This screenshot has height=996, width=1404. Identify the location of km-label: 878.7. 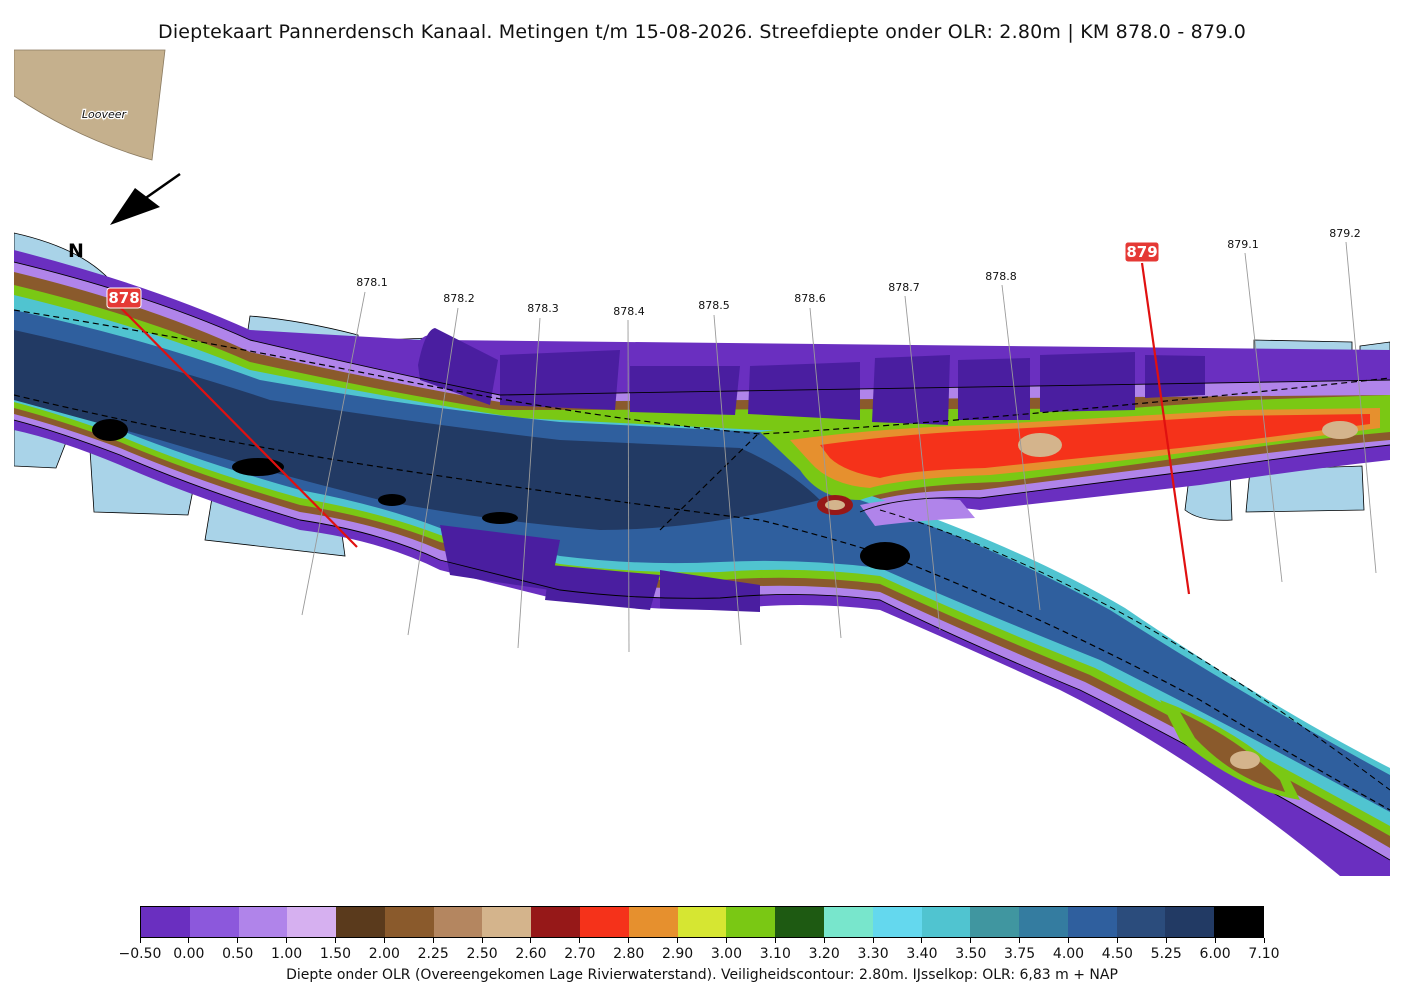
(904, 287).